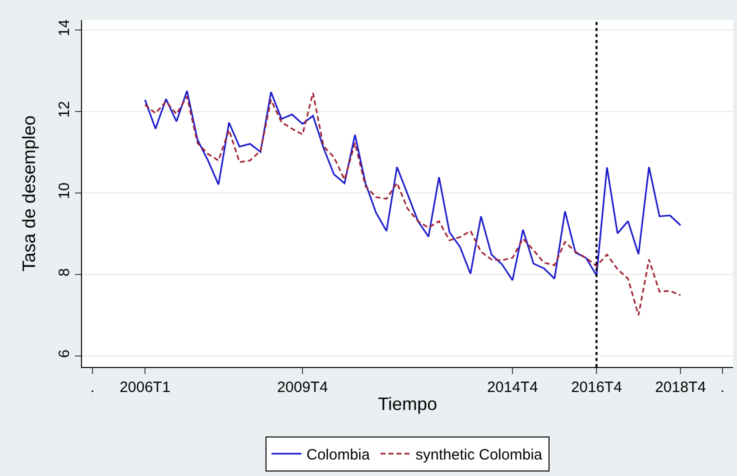 This screenshot has height=476, width=737. I want to click on y-tick-label: 12, so click(64, 109).